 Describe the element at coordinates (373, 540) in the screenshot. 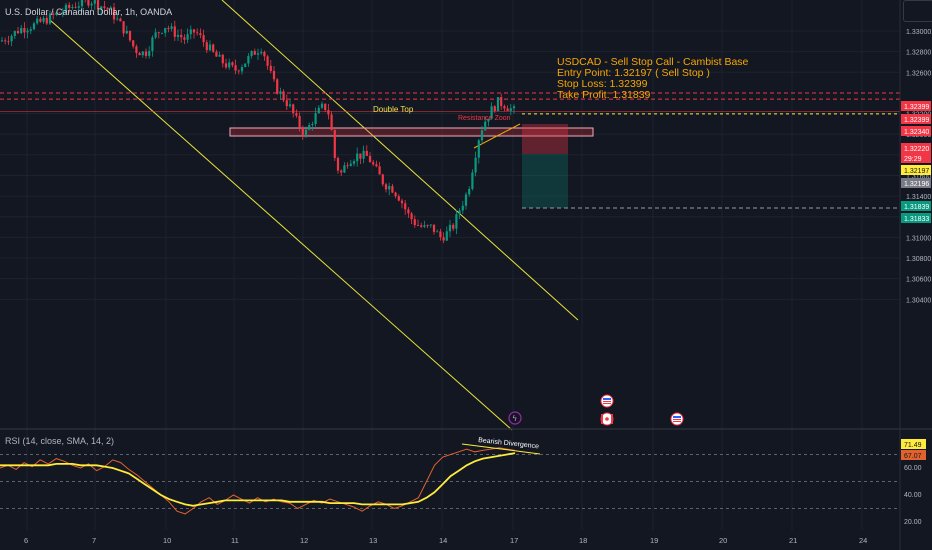

I see `time-tick-label: 13` at that location.